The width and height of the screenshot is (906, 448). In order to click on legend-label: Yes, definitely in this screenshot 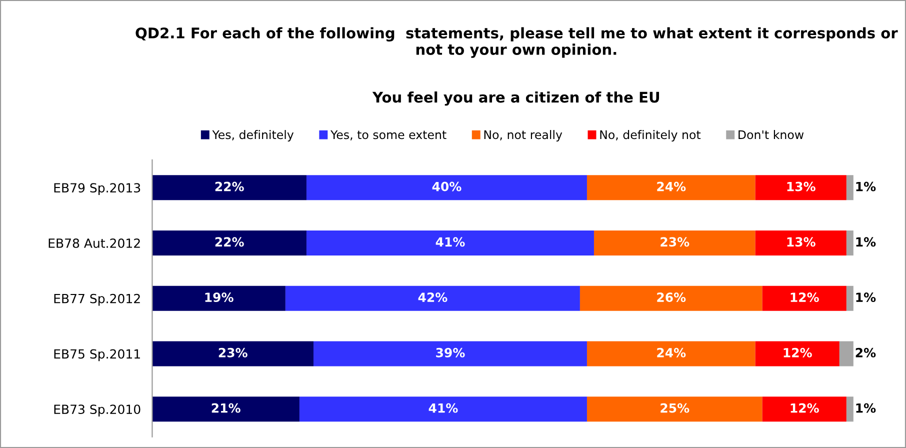, I will do `click(253, 136)`.